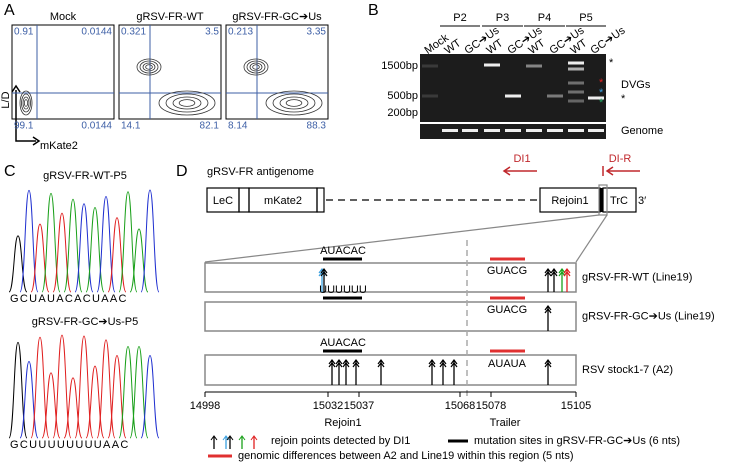  What do you see at coordinates (10, 171) in the screenshot?
I see `panel-label: C` at bounding box center [10, 171].